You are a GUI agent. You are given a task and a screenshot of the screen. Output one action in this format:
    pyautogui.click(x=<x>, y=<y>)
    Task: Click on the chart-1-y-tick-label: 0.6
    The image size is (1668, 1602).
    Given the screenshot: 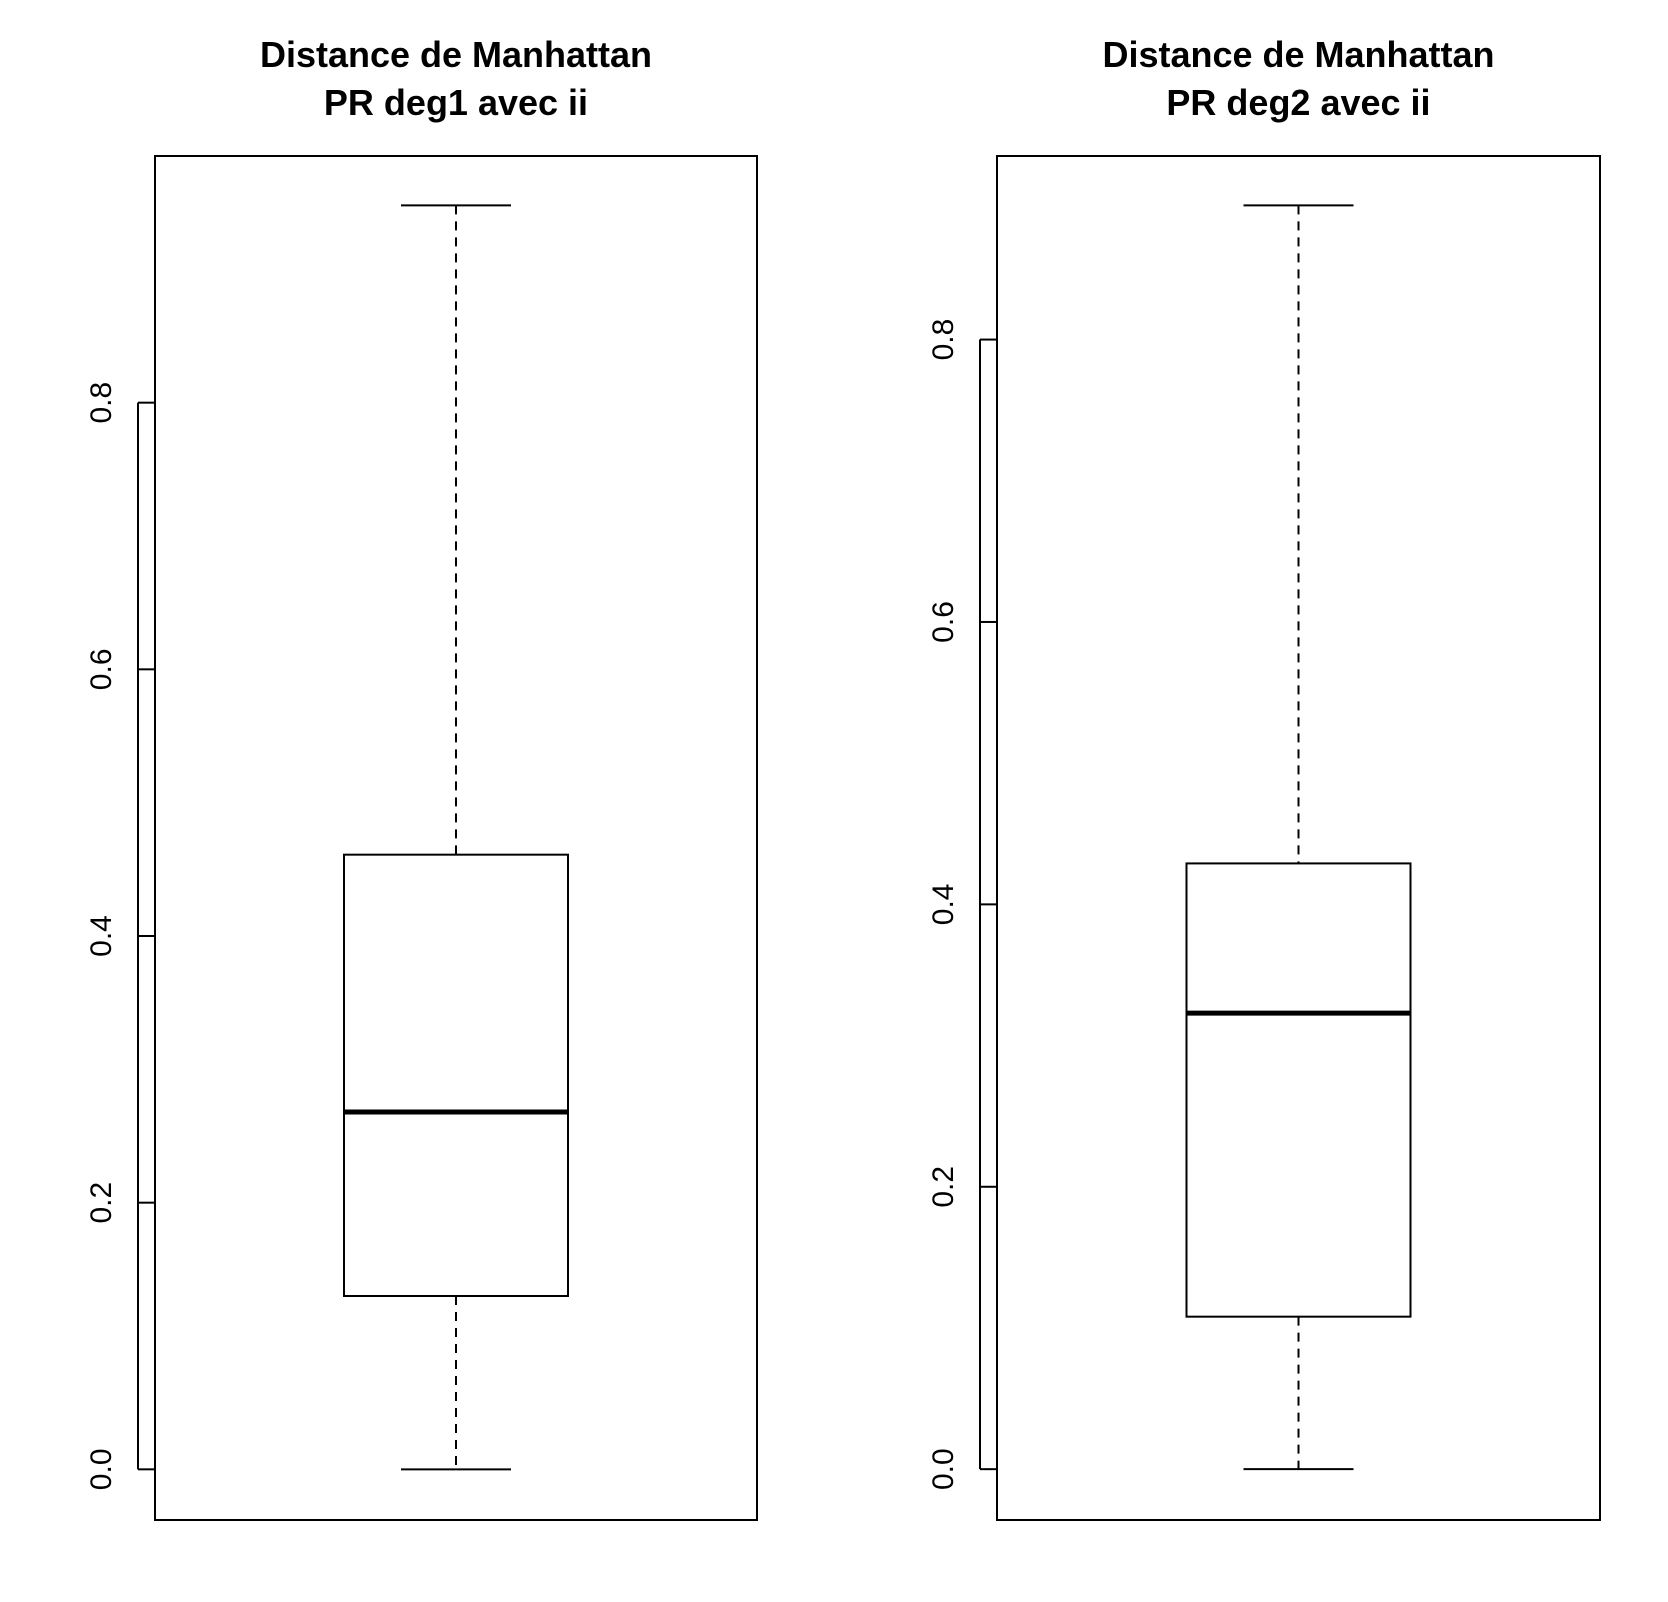 What is the action you would take?
    pyautogui.click(x=101, y=669)
    